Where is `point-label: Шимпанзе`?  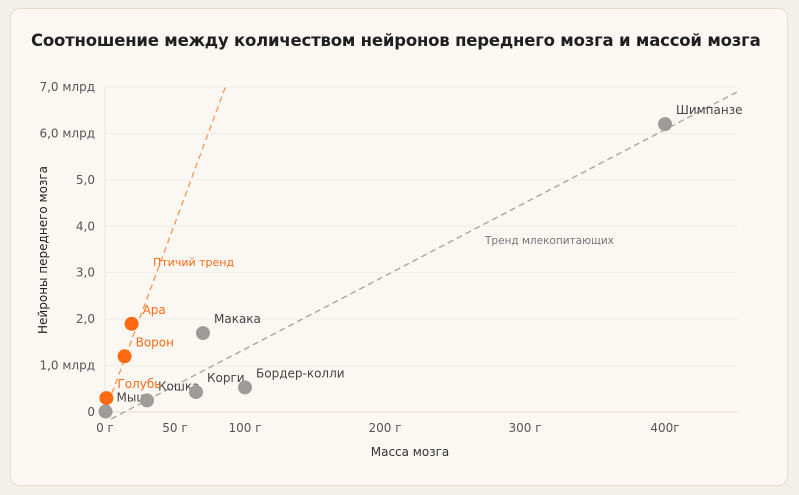 point-label: Шимпанзе is located at coordinates (709, 110).